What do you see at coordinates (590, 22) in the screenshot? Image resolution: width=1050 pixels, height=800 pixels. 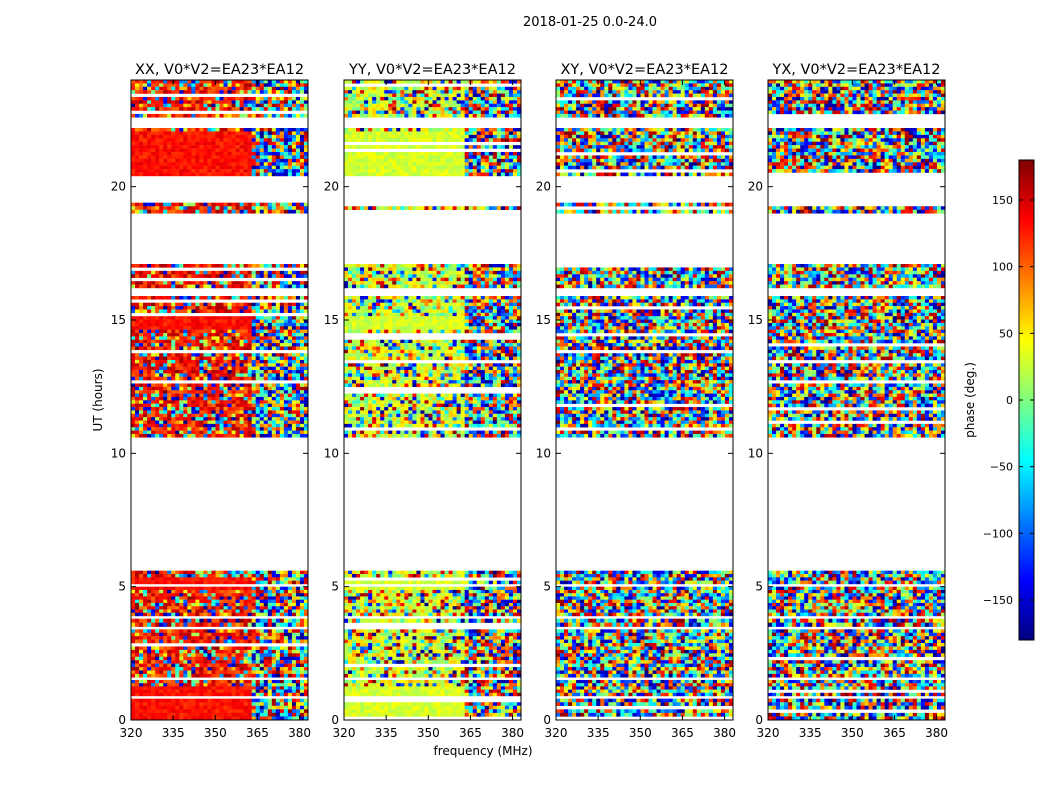 I see `figure-suptitle: 2018-01-25 0.0-24.0` at bounding box center [590, 22].